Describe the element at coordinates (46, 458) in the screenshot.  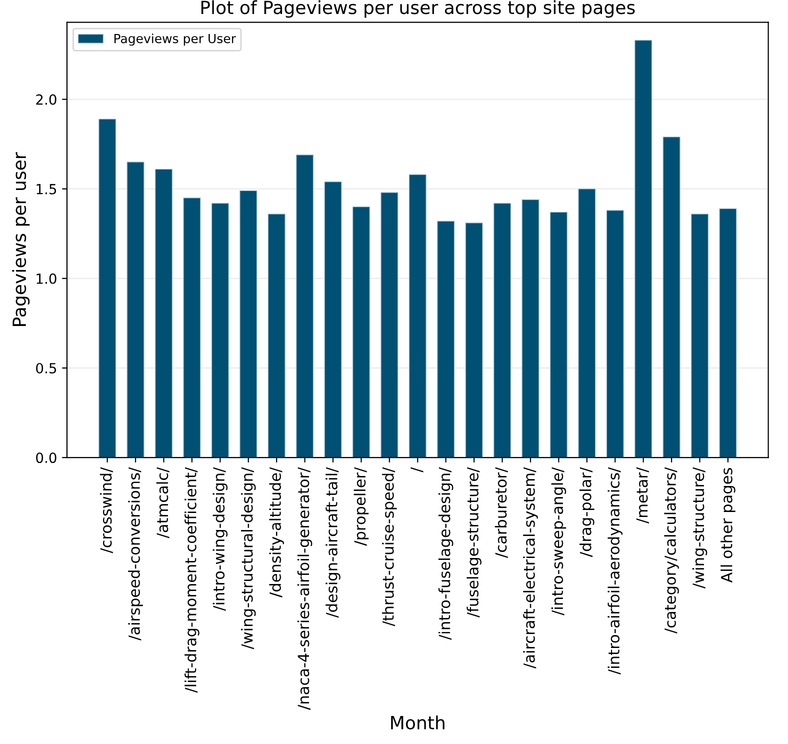
I see `y-tick-label: 0.0` at that location.